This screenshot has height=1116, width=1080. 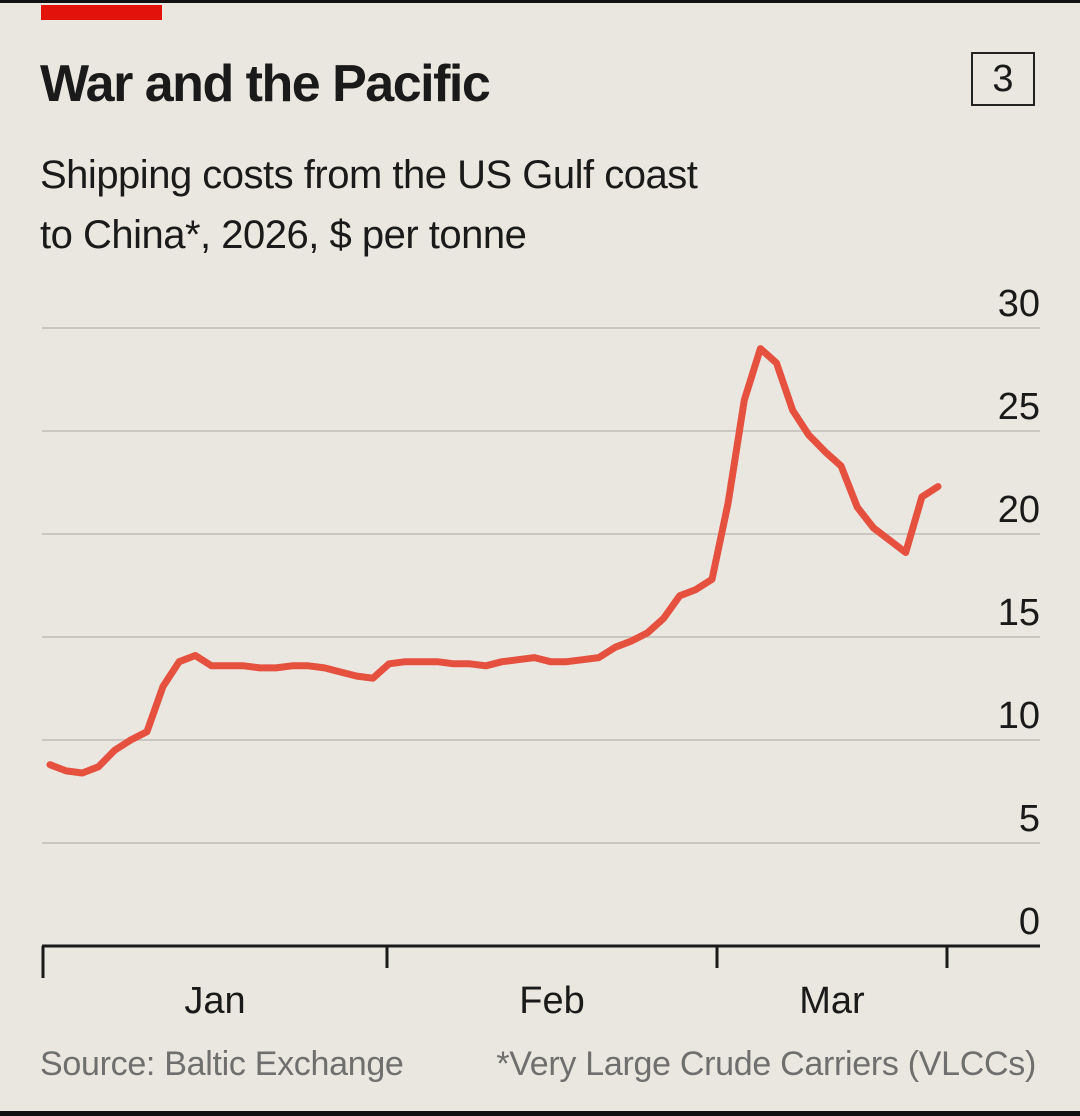 I want to click on y-axis-tick-labels: 0 5 10 15 20 25 30, so click(x=1019, y=613).